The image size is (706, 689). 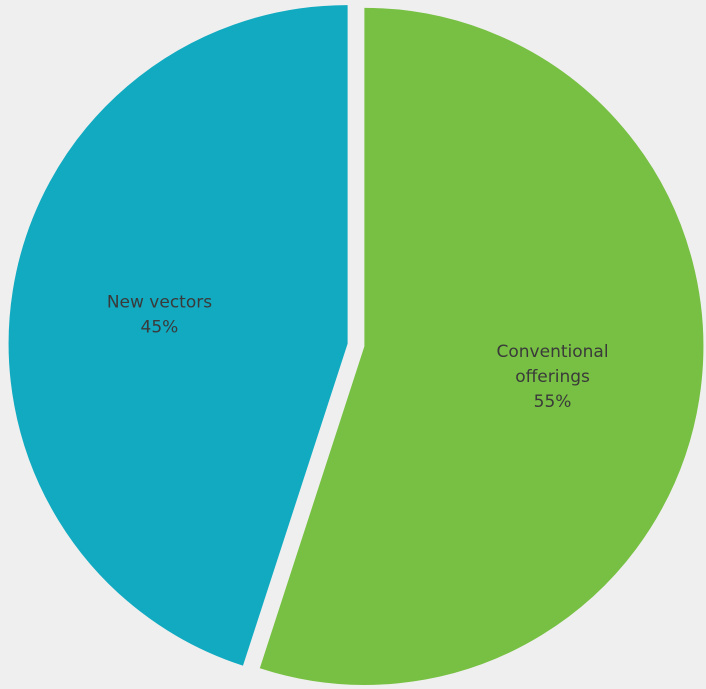 What do you see at coordinates (553, 402) in the screenshot?
I see `pie-value-label: 55%` at bounding box center [553, 402].